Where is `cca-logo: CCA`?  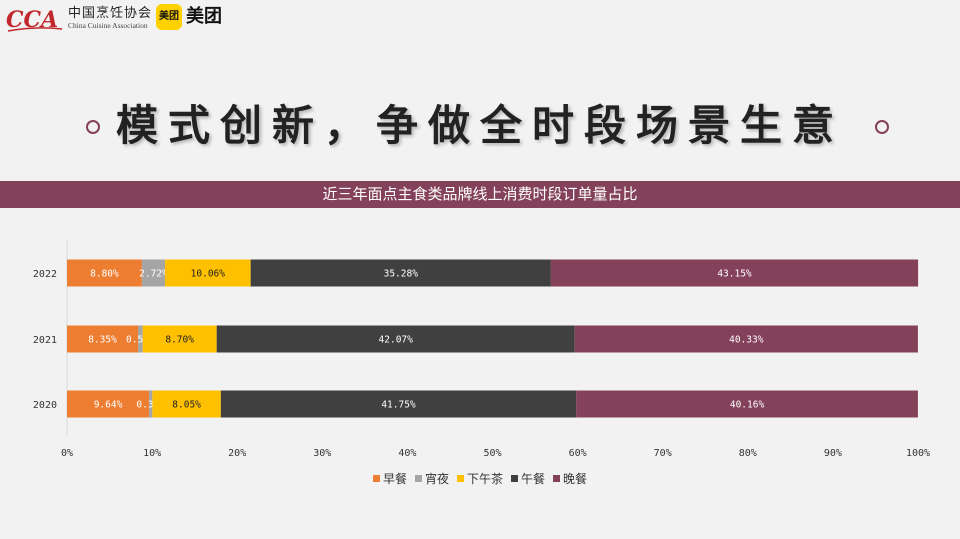 cca-logo: CCA is located at coordinates (34, 20).